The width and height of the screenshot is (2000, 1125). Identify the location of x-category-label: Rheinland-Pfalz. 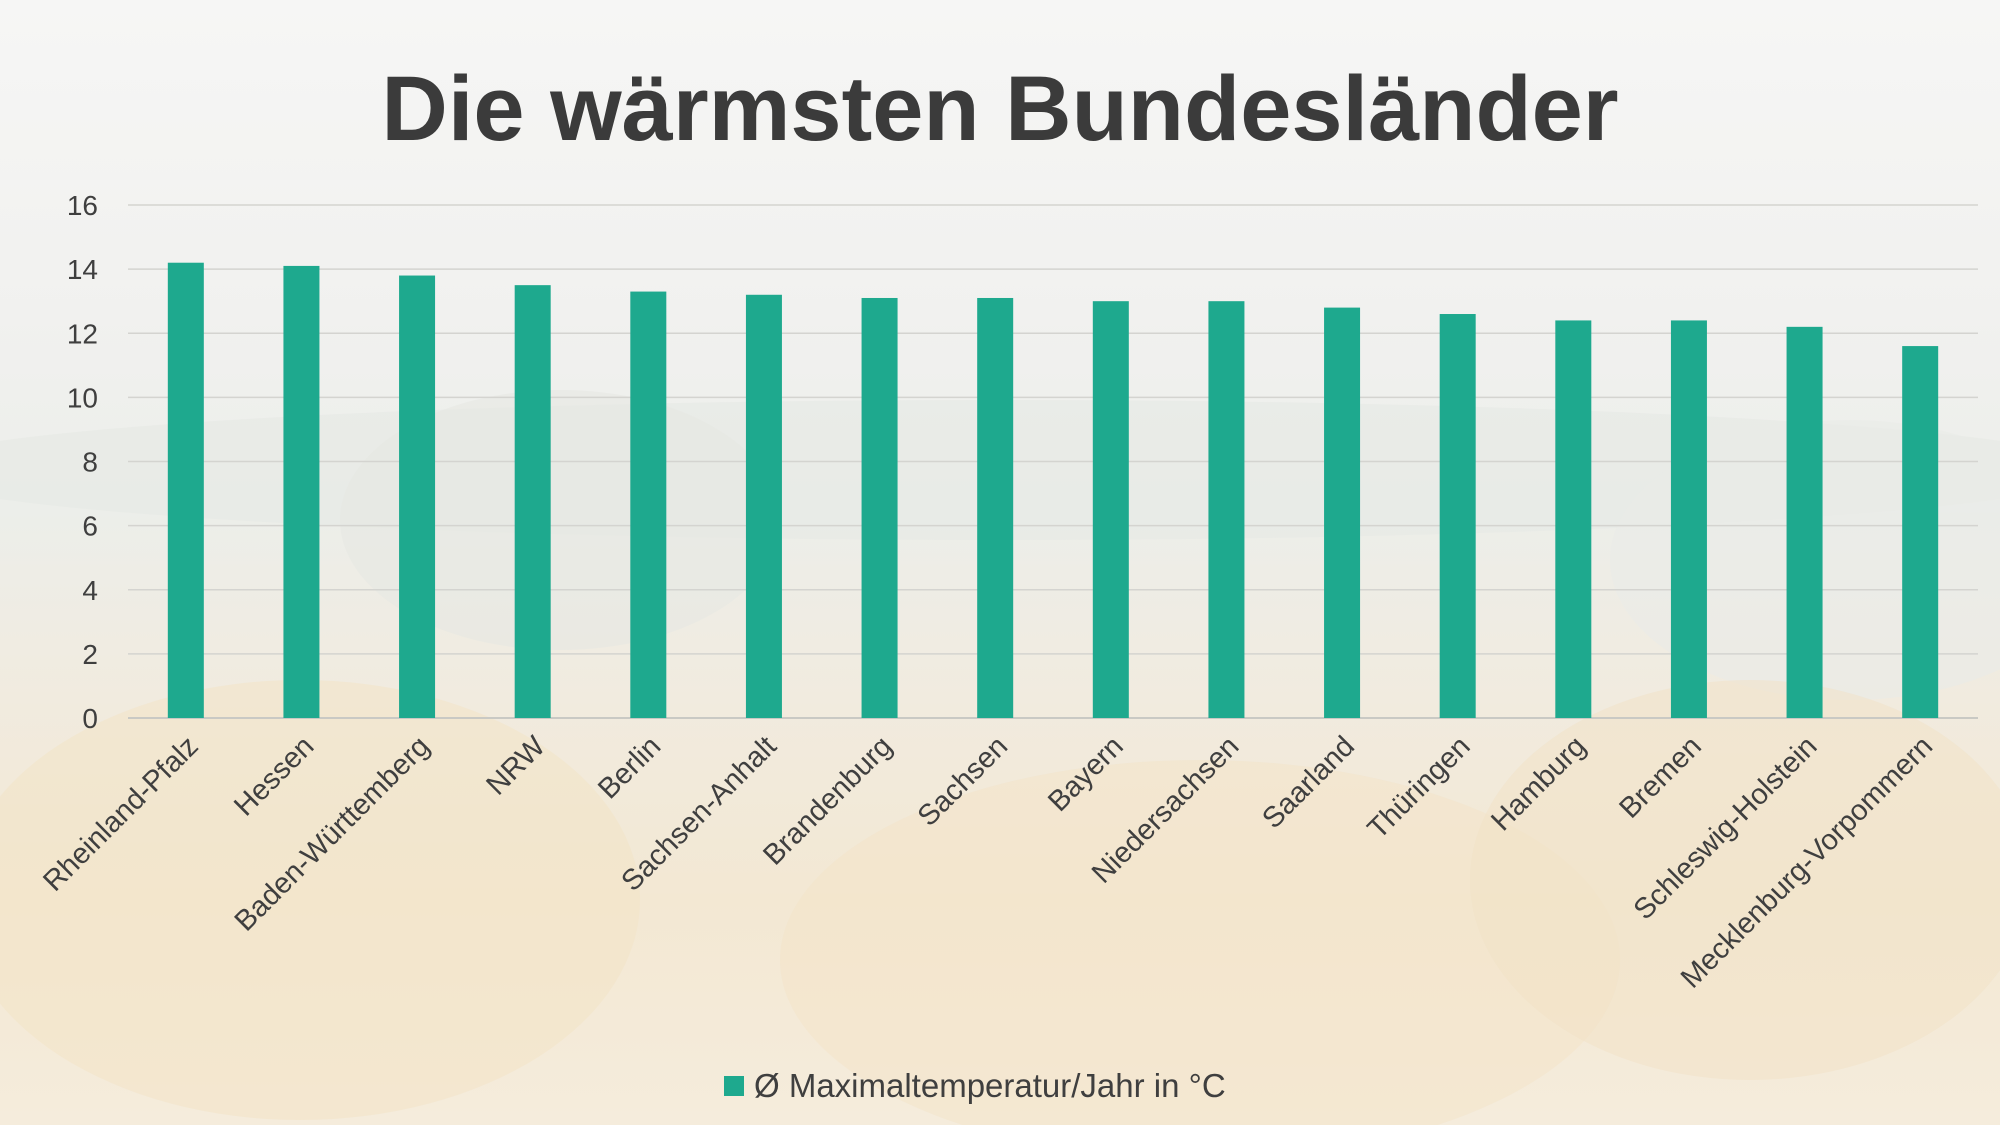
(120, 813).